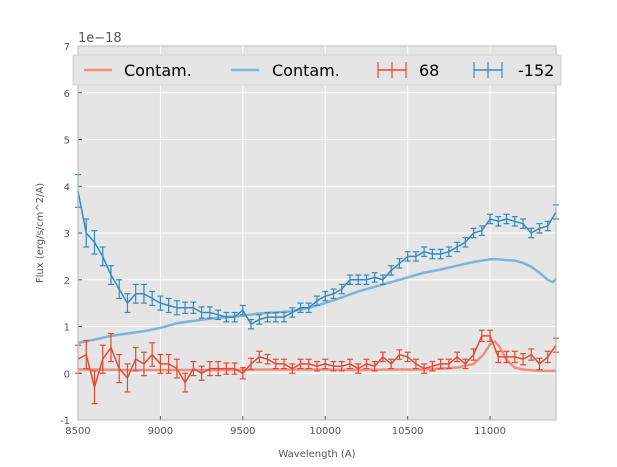 The image size is (617, 467). I want to click on y-tick-label: 7, so click(67, 47).